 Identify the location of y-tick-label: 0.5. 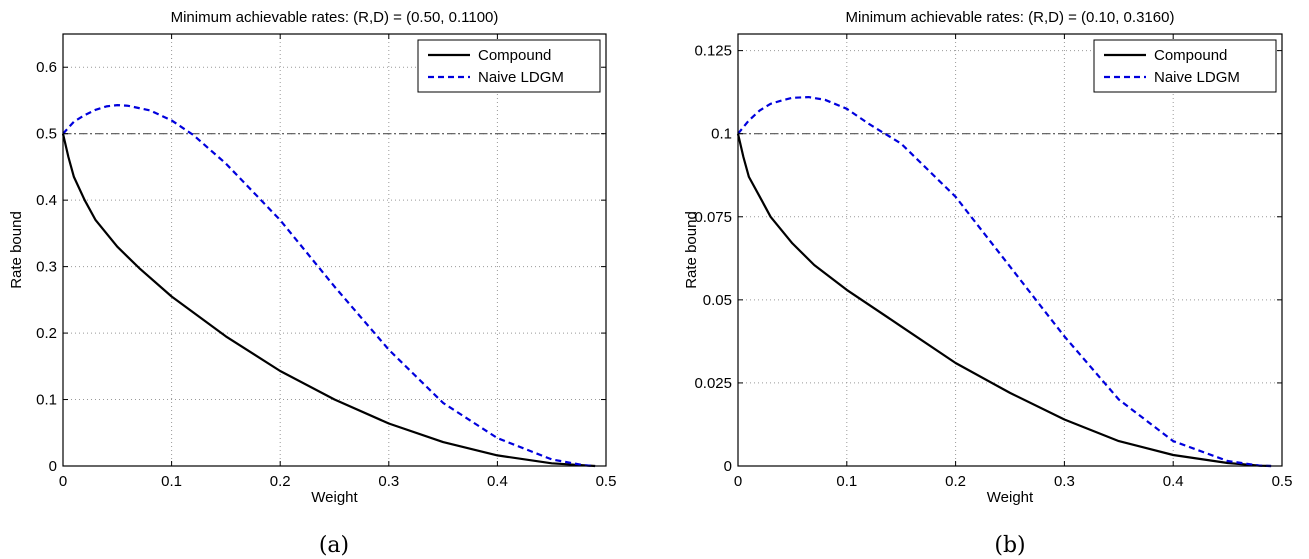
(46, 134).